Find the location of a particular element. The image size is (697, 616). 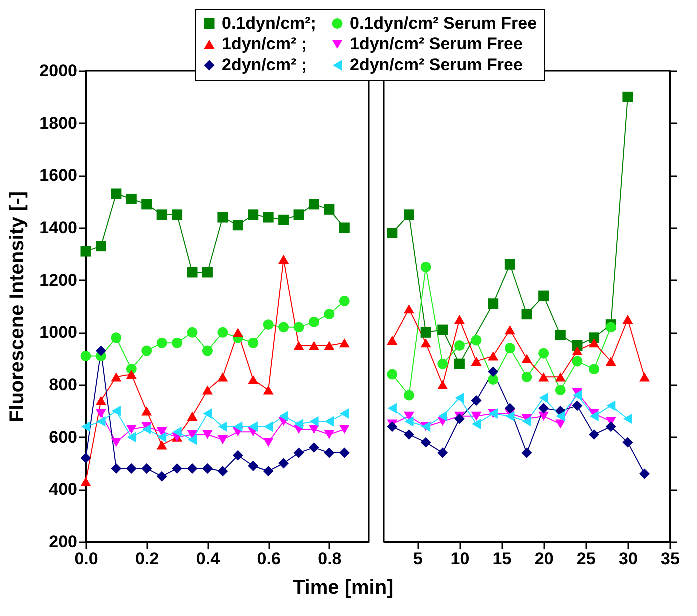

legend-label: 0.1dyn/cm²; is located at coordinates (269, 23).